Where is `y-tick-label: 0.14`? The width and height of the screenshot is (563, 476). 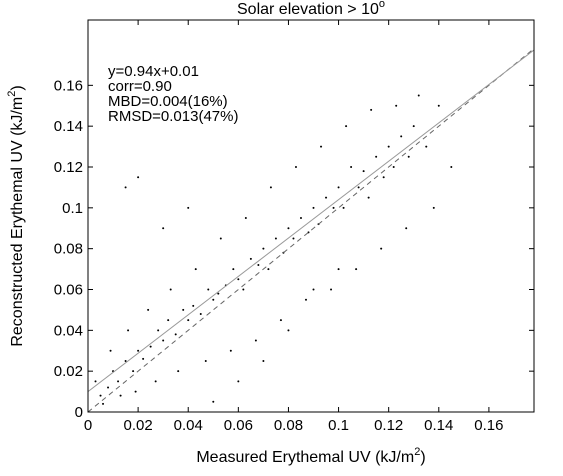 y-tick-label: 0.14 is located at coordinates (68, 126).